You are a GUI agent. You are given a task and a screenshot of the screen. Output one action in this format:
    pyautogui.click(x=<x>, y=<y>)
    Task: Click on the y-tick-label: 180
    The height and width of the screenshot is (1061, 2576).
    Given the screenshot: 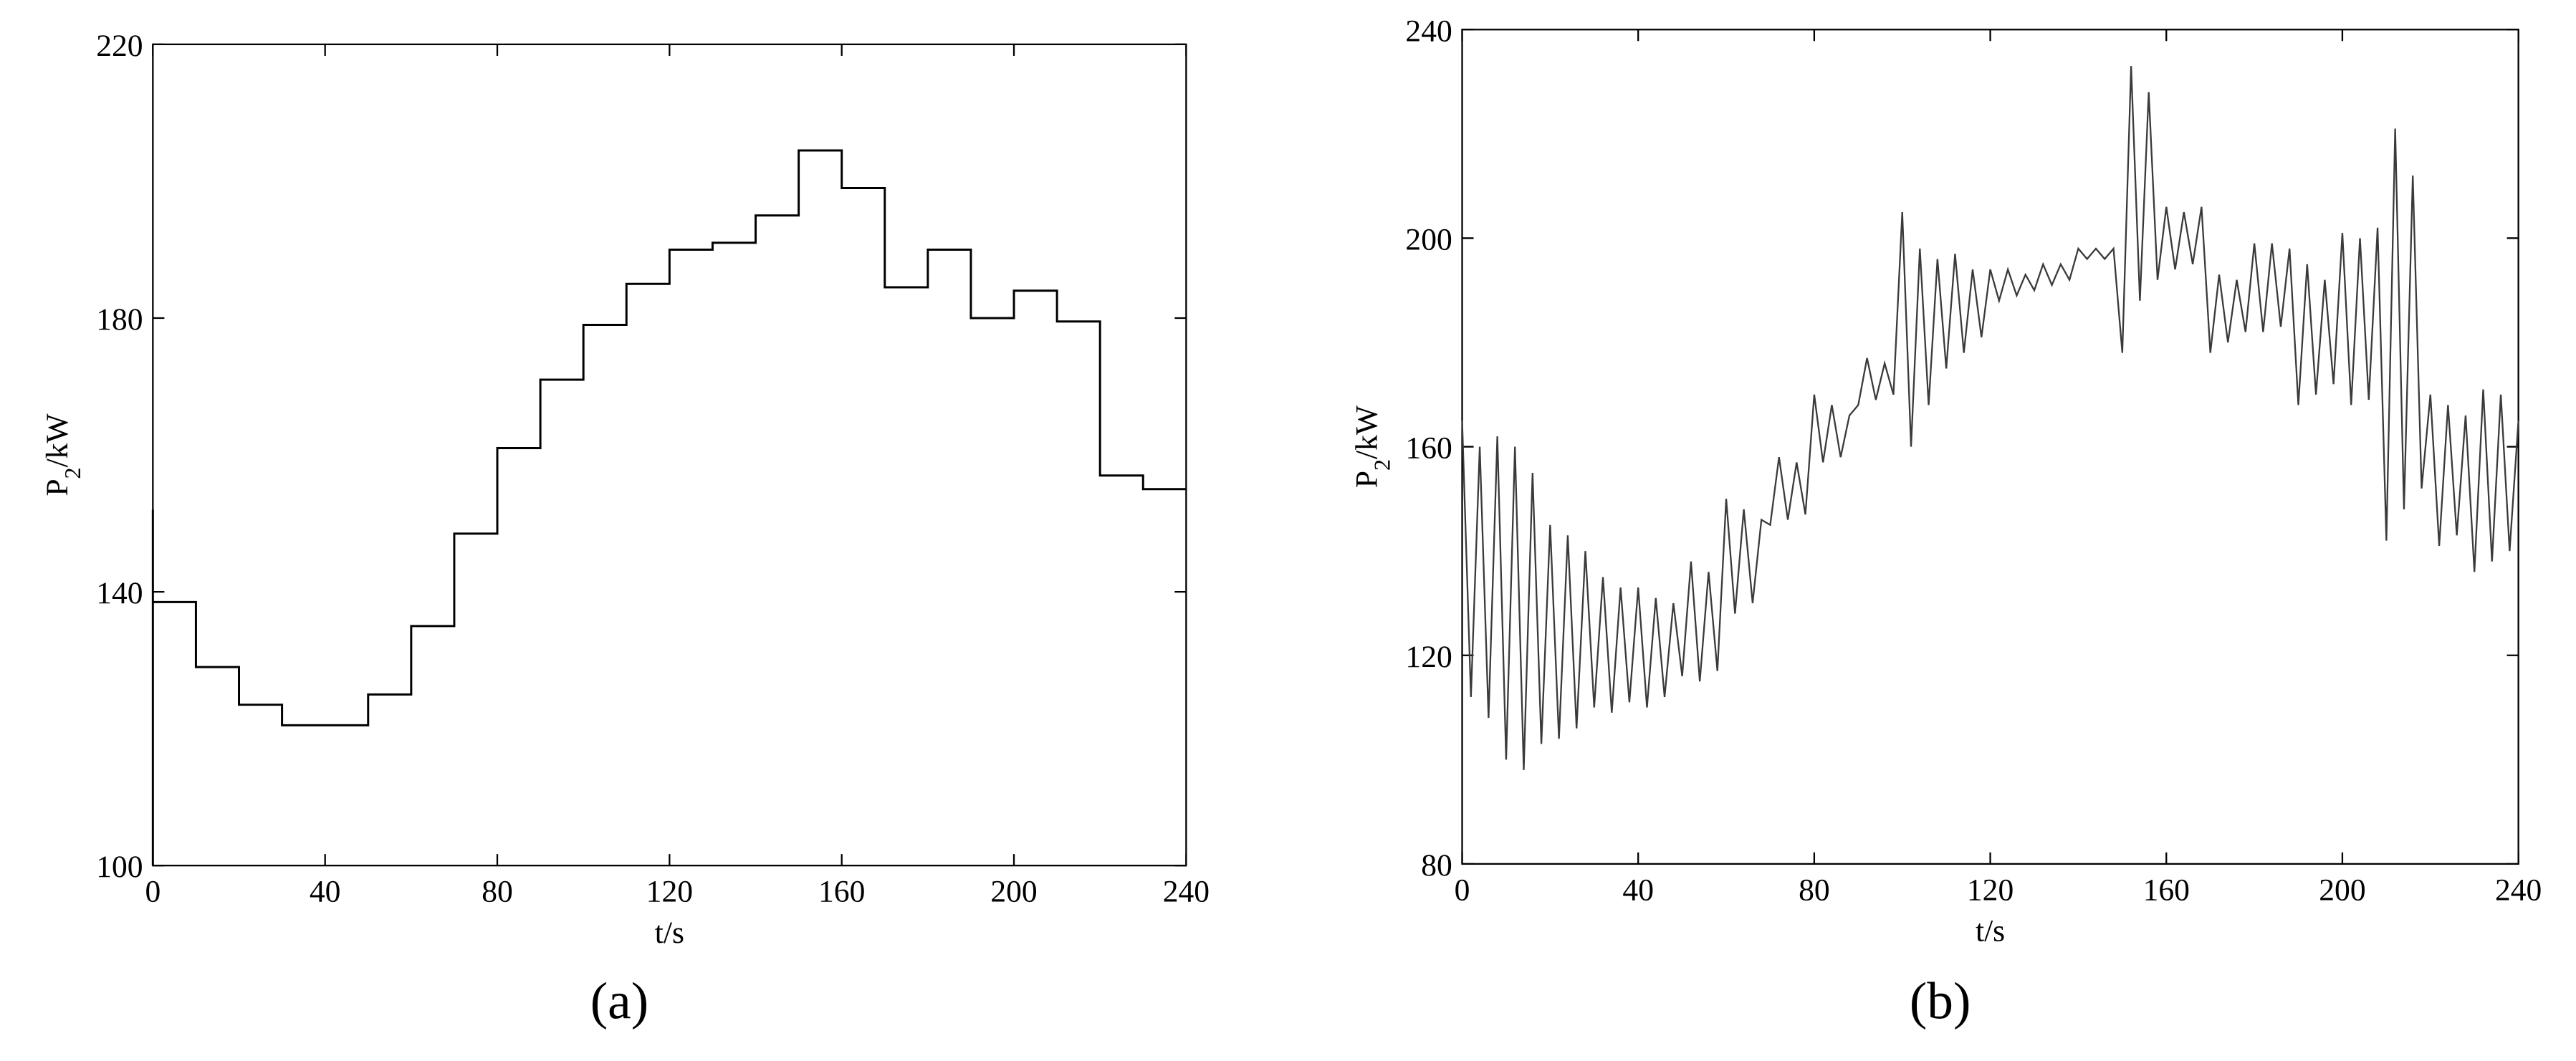 What is the action you would take?
    pyautogui.click(x=120, y=319)
    